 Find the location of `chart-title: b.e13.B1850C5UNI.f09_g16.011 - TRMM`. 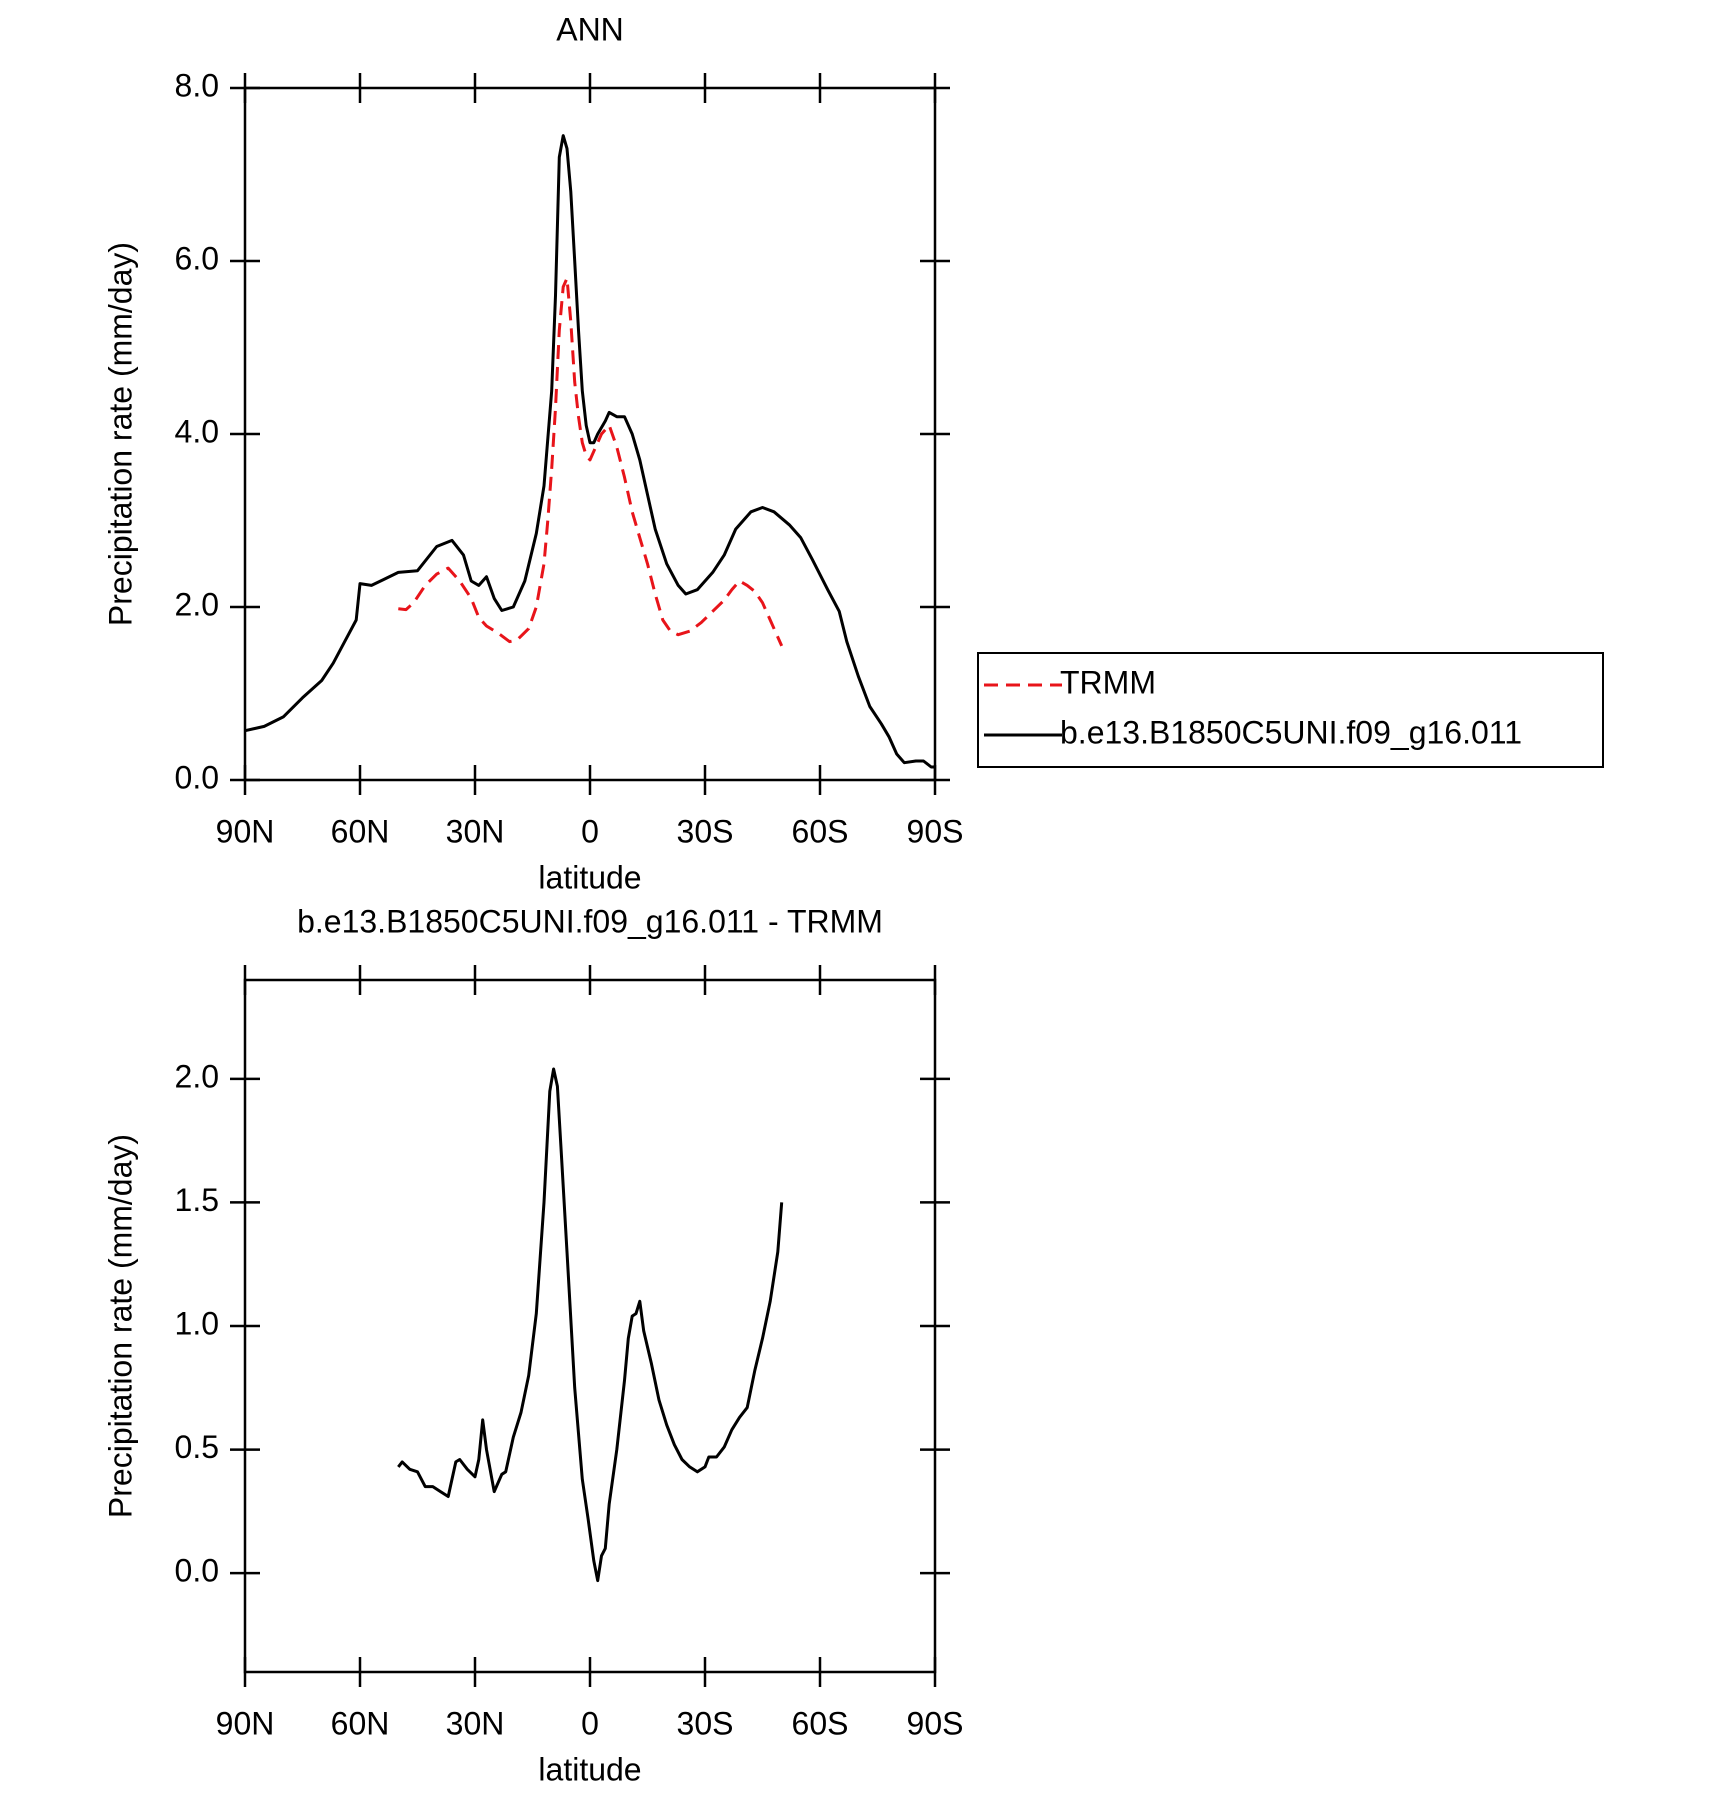

chart-title: b.e13.B1850C5UNI.f09_g16.011 - TRMM is located at coordinates (590, 921).